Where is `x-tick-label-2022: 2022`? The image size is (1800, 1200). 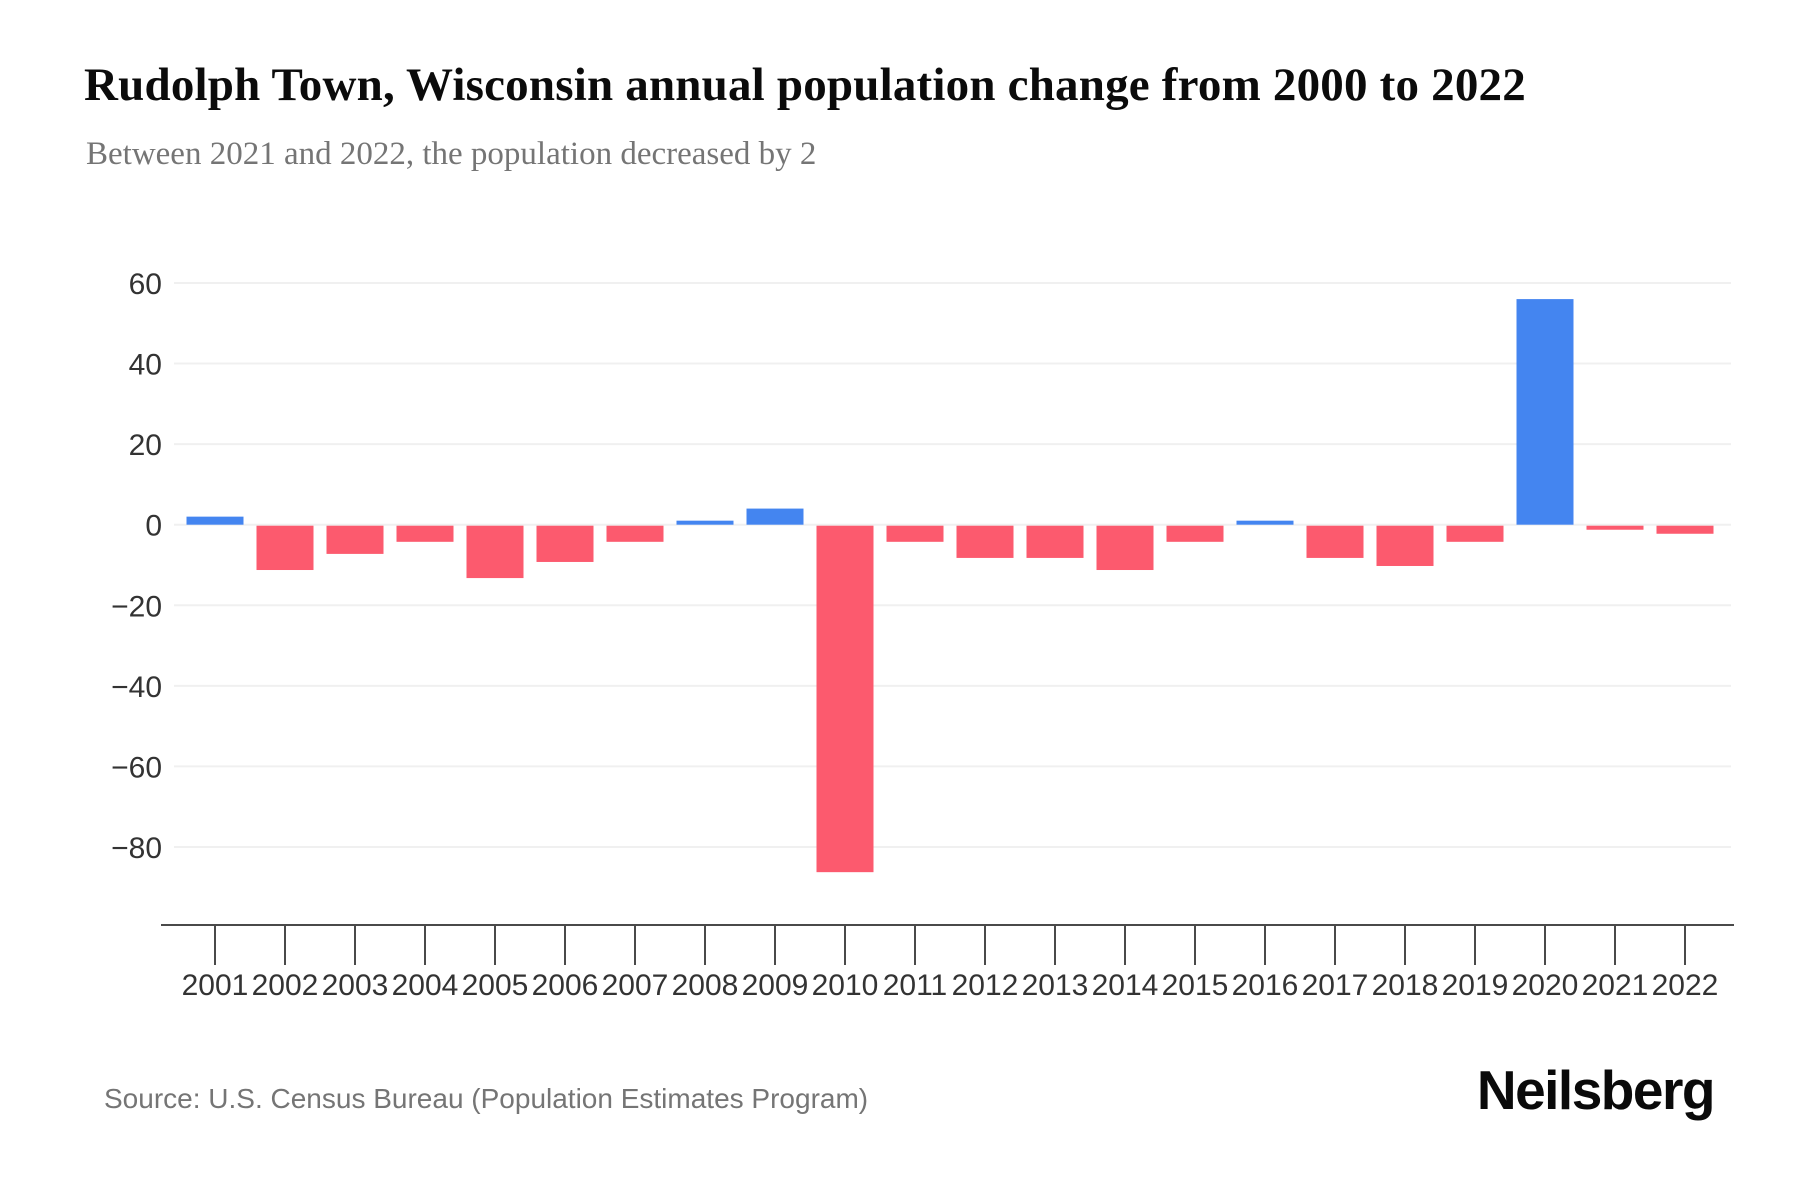
x-tick-label-2022: 2022 is located at coordinates (1685, 985).